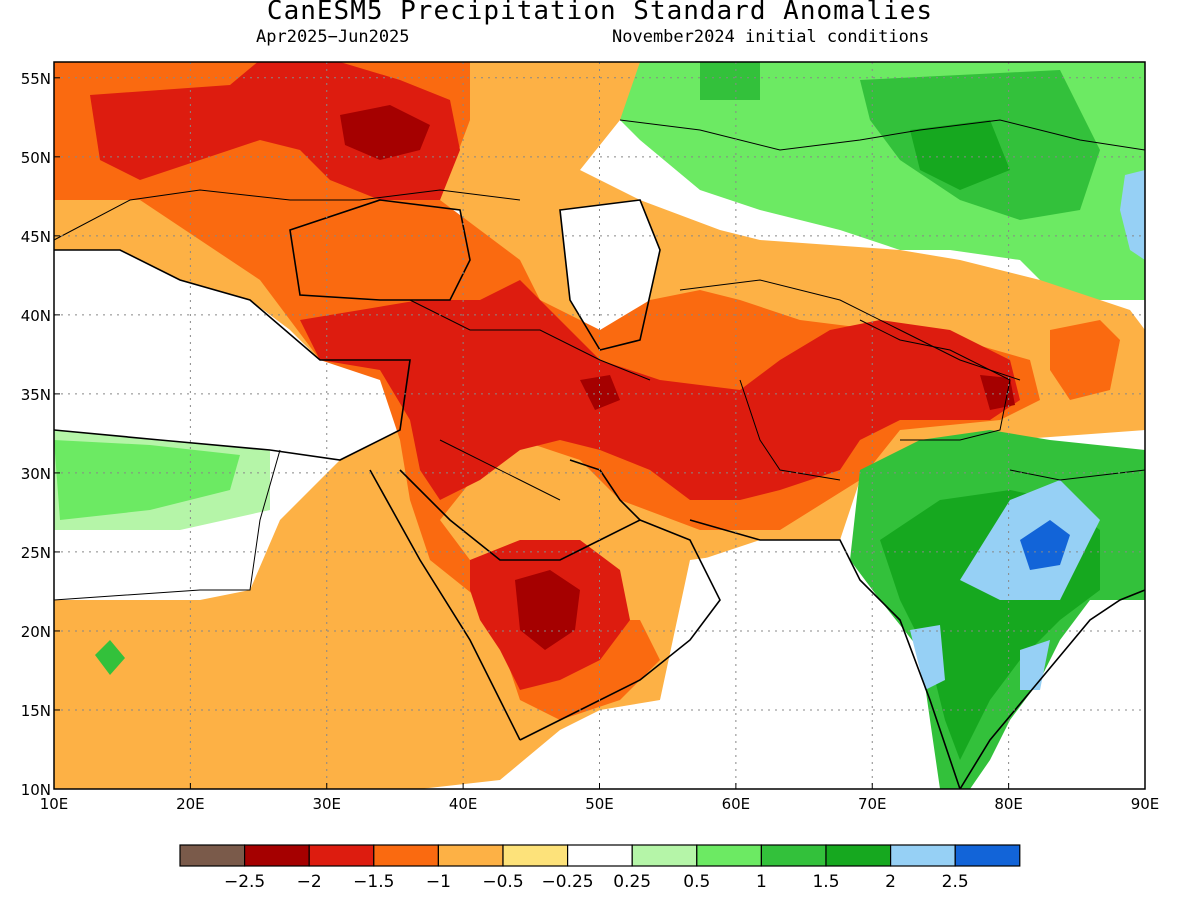 The width and height of the screenshot is (1200, 900). Describe the element at coordinates (502, 882) in the screenshot. I see `colorbar-label: −0.5` at that location.